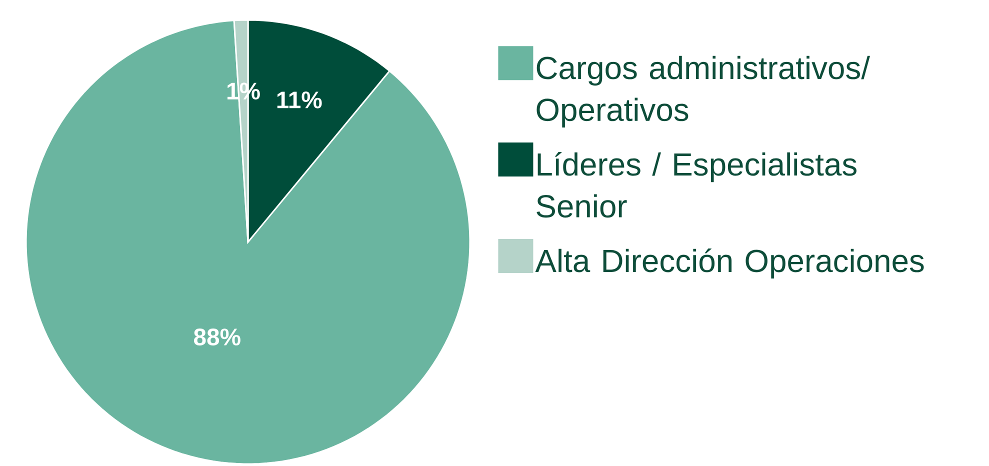 The height and width of the screenshot is (466, 989). I want to click on data-label: 88%, so click(217, 337).